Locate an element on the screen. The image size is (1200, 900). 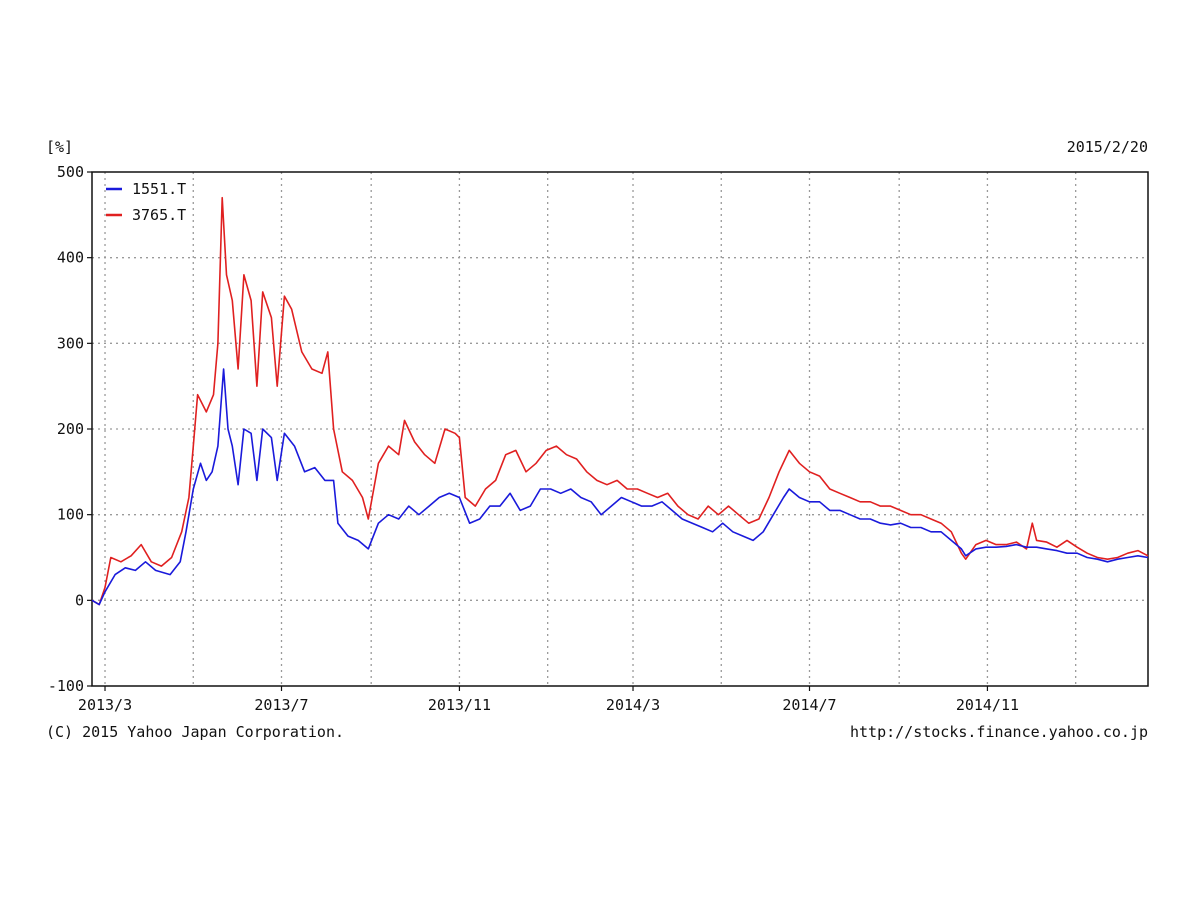
x-tick-label: 2013/11 is located at coordinates (459, 705).